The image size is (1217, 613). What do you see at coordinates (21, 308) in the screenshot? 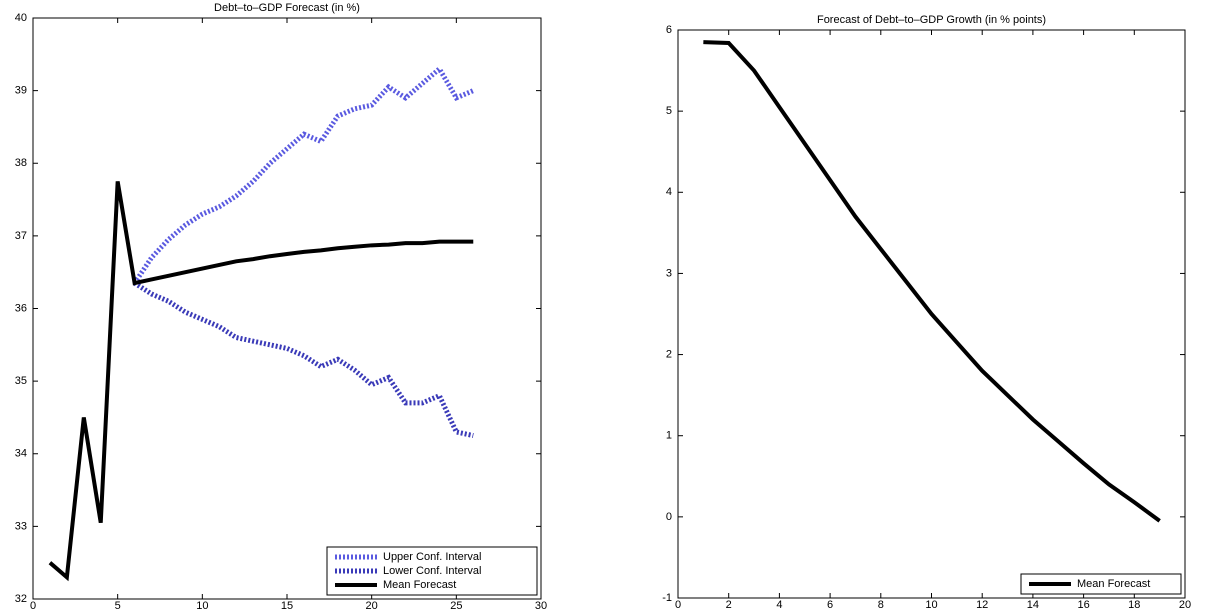
I see `y-tick-label: 36` at bounding box center [21, 308].